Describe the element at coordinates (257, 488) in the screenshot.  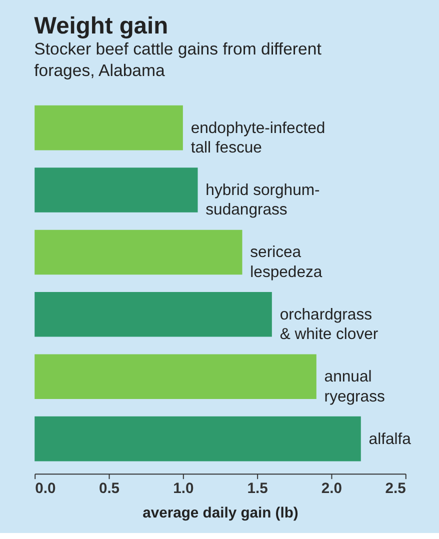
I see `x-tick-label: 1.5` at that location.